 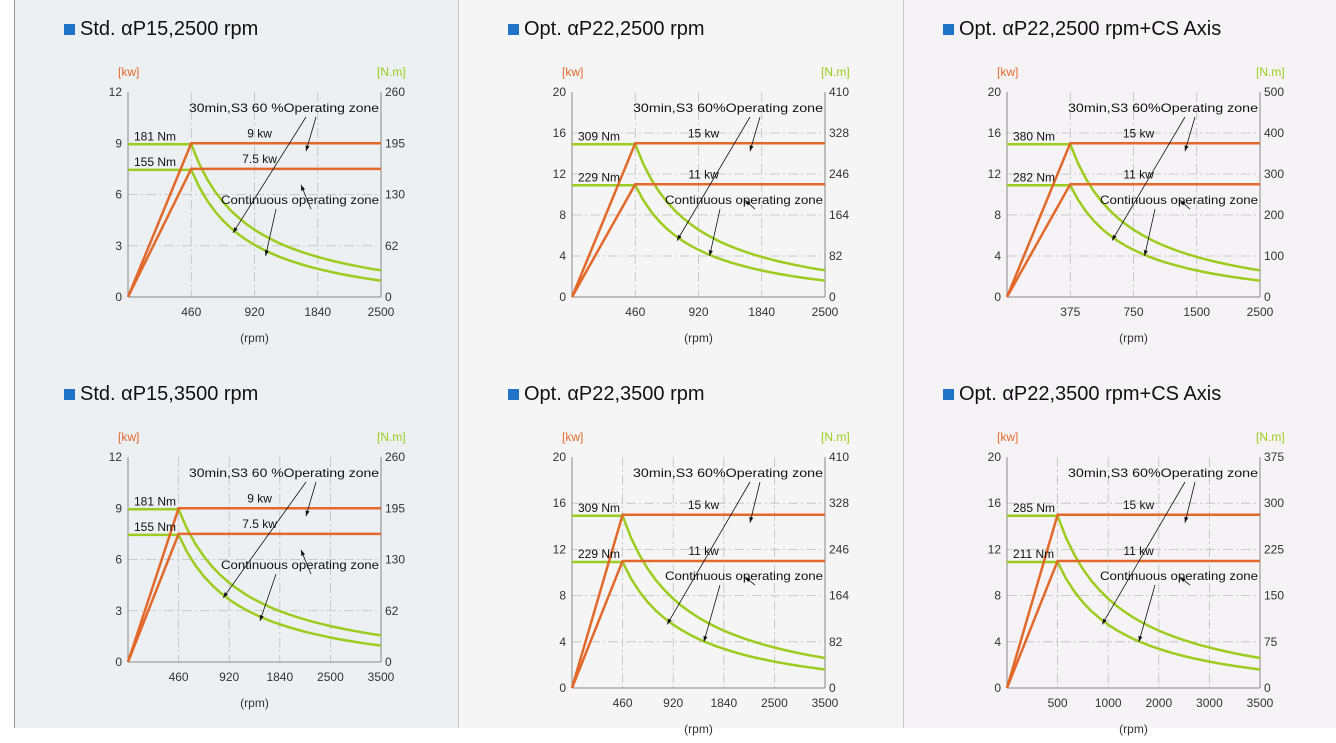 I want to click on torque-label-s3: 380 Nm, so click(x=1034, y=136).